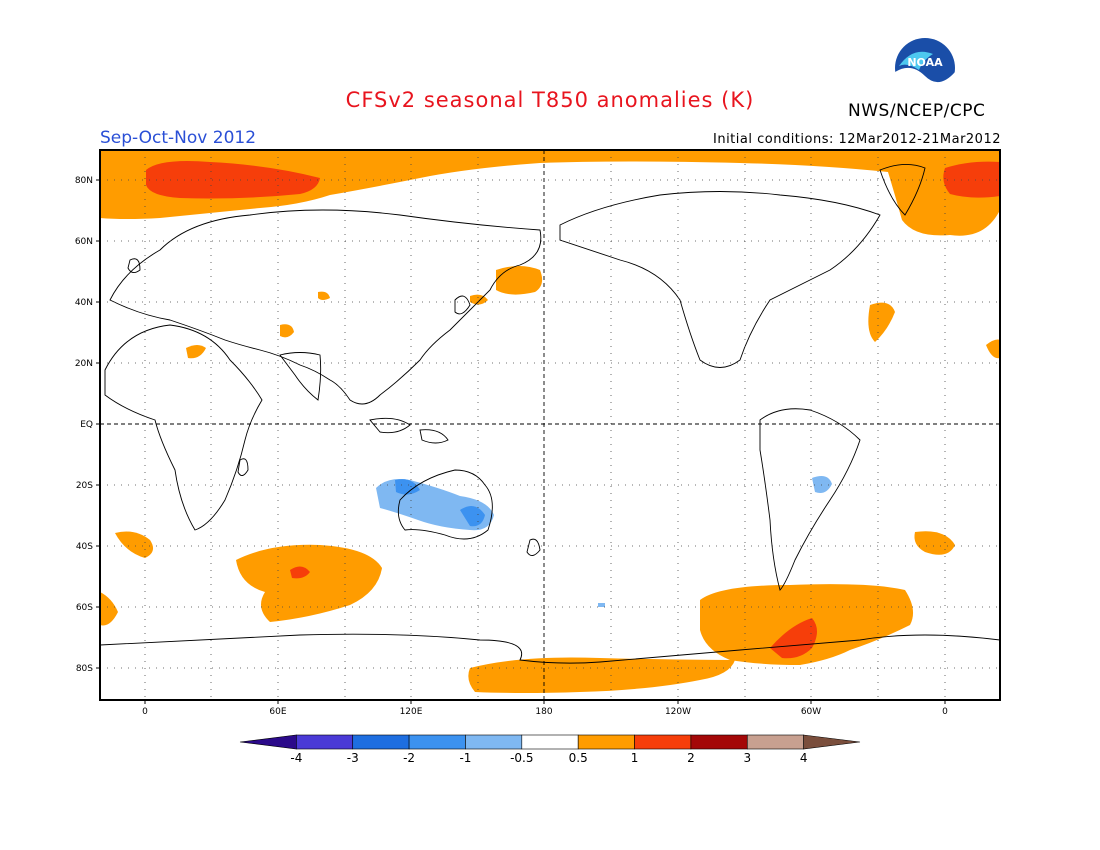  Describe the element at coordinates (811, 712) in the screenshot. I see `lon-label: 60W` at that location.